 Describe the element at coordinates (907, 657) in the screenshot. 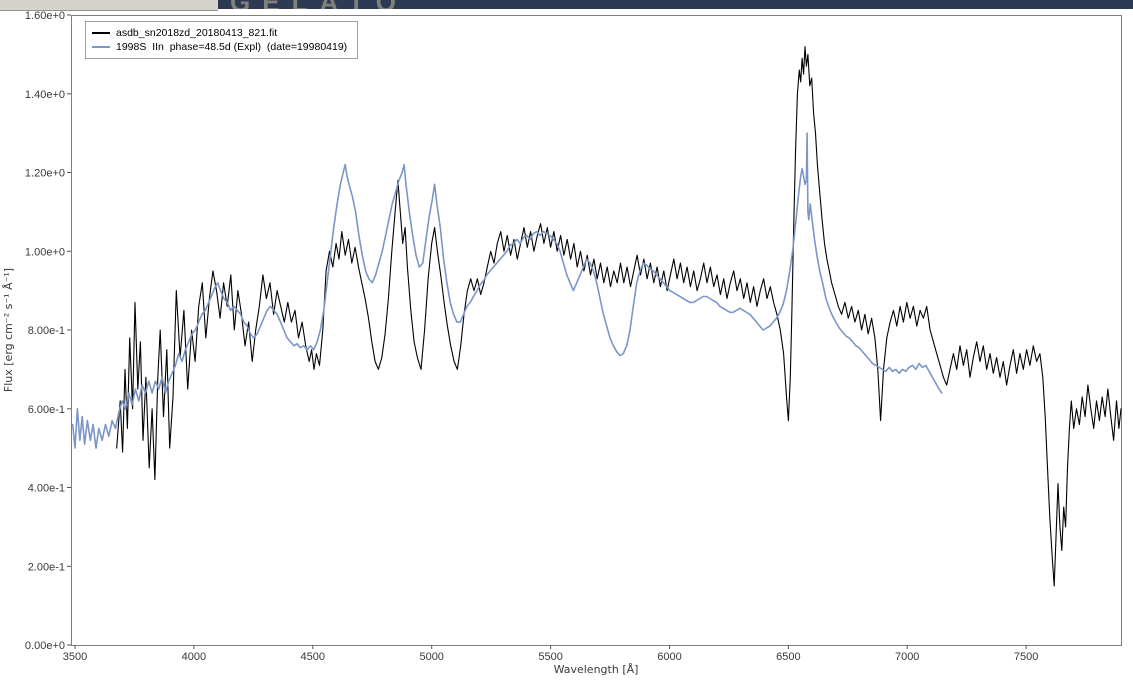

I see `x-tick-label: 7000` at that location.